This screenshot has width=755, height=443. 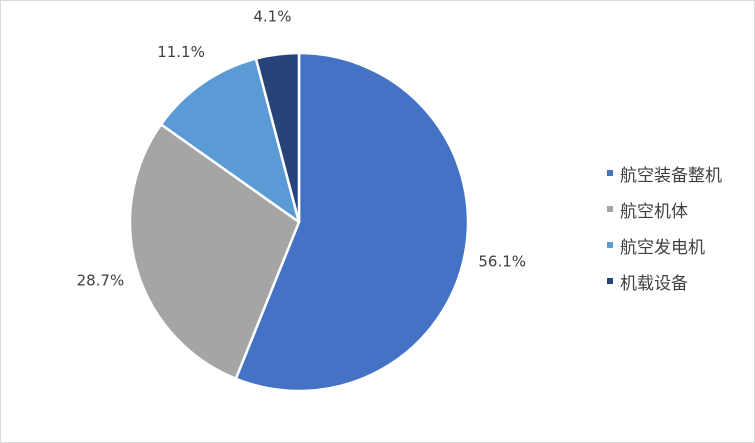 I want to click on legend-label-2: 航空发电机, so click(x=662, y=247).